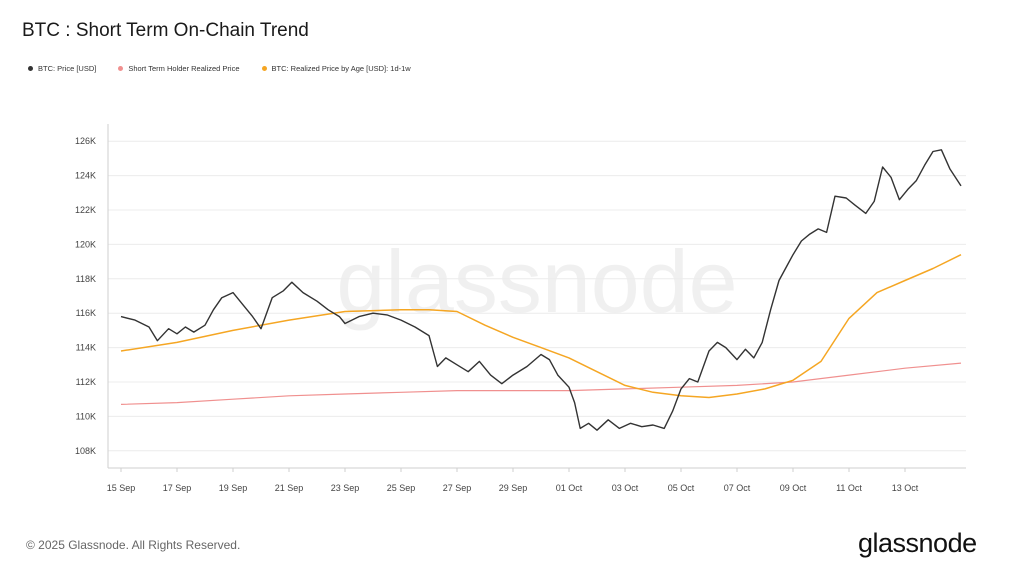 The width and height of the screenshot is (1024, 576). Describe the element at coordinates (625, 488) in the screenshot. I see `x-tick-label: 03 Oct` at that location.